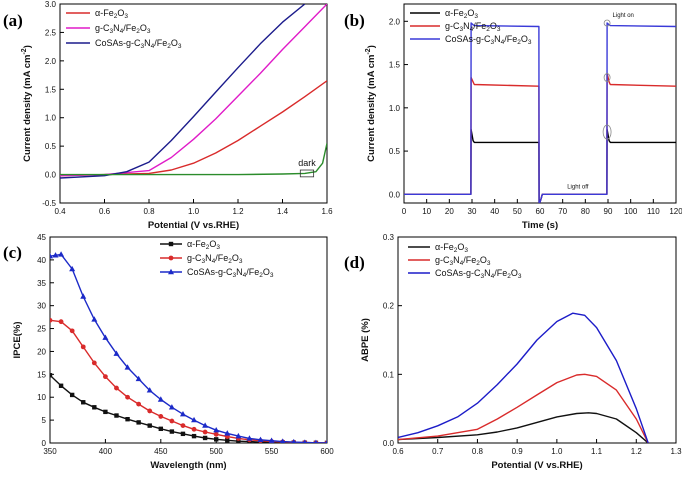 The image size is (682, 478). I want to click on x-tick-label: 0.6, so click(105, 211).